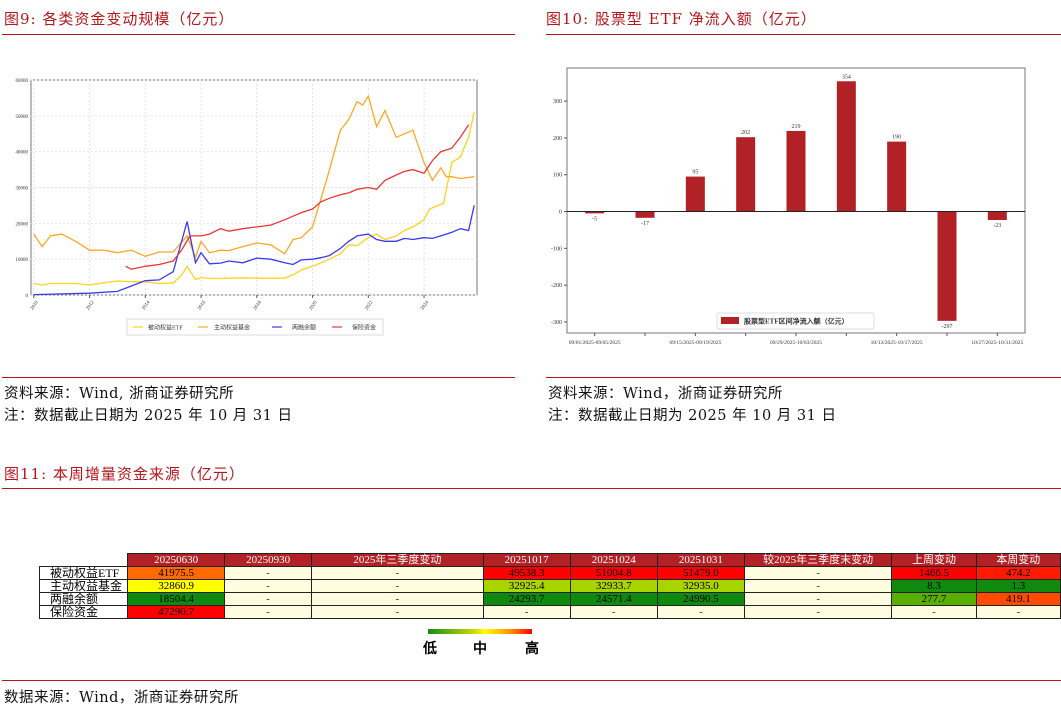  I want to click on svg-text: -100, so click(556, 249).